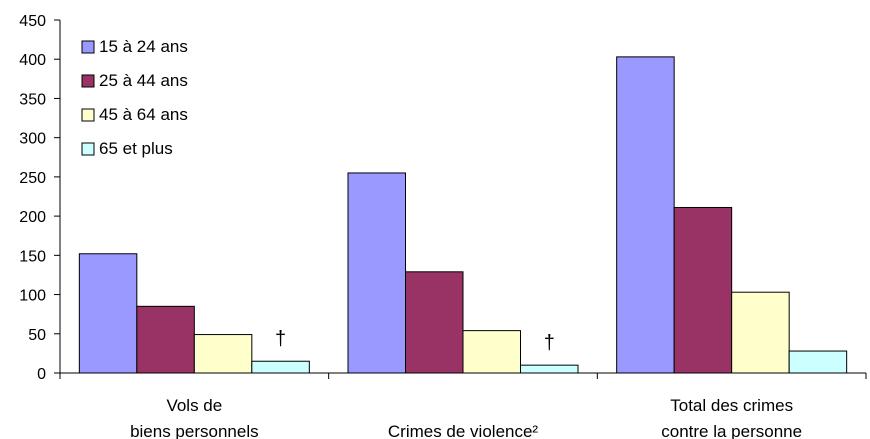  I want to click on annotations: † †, so click(415, 341).